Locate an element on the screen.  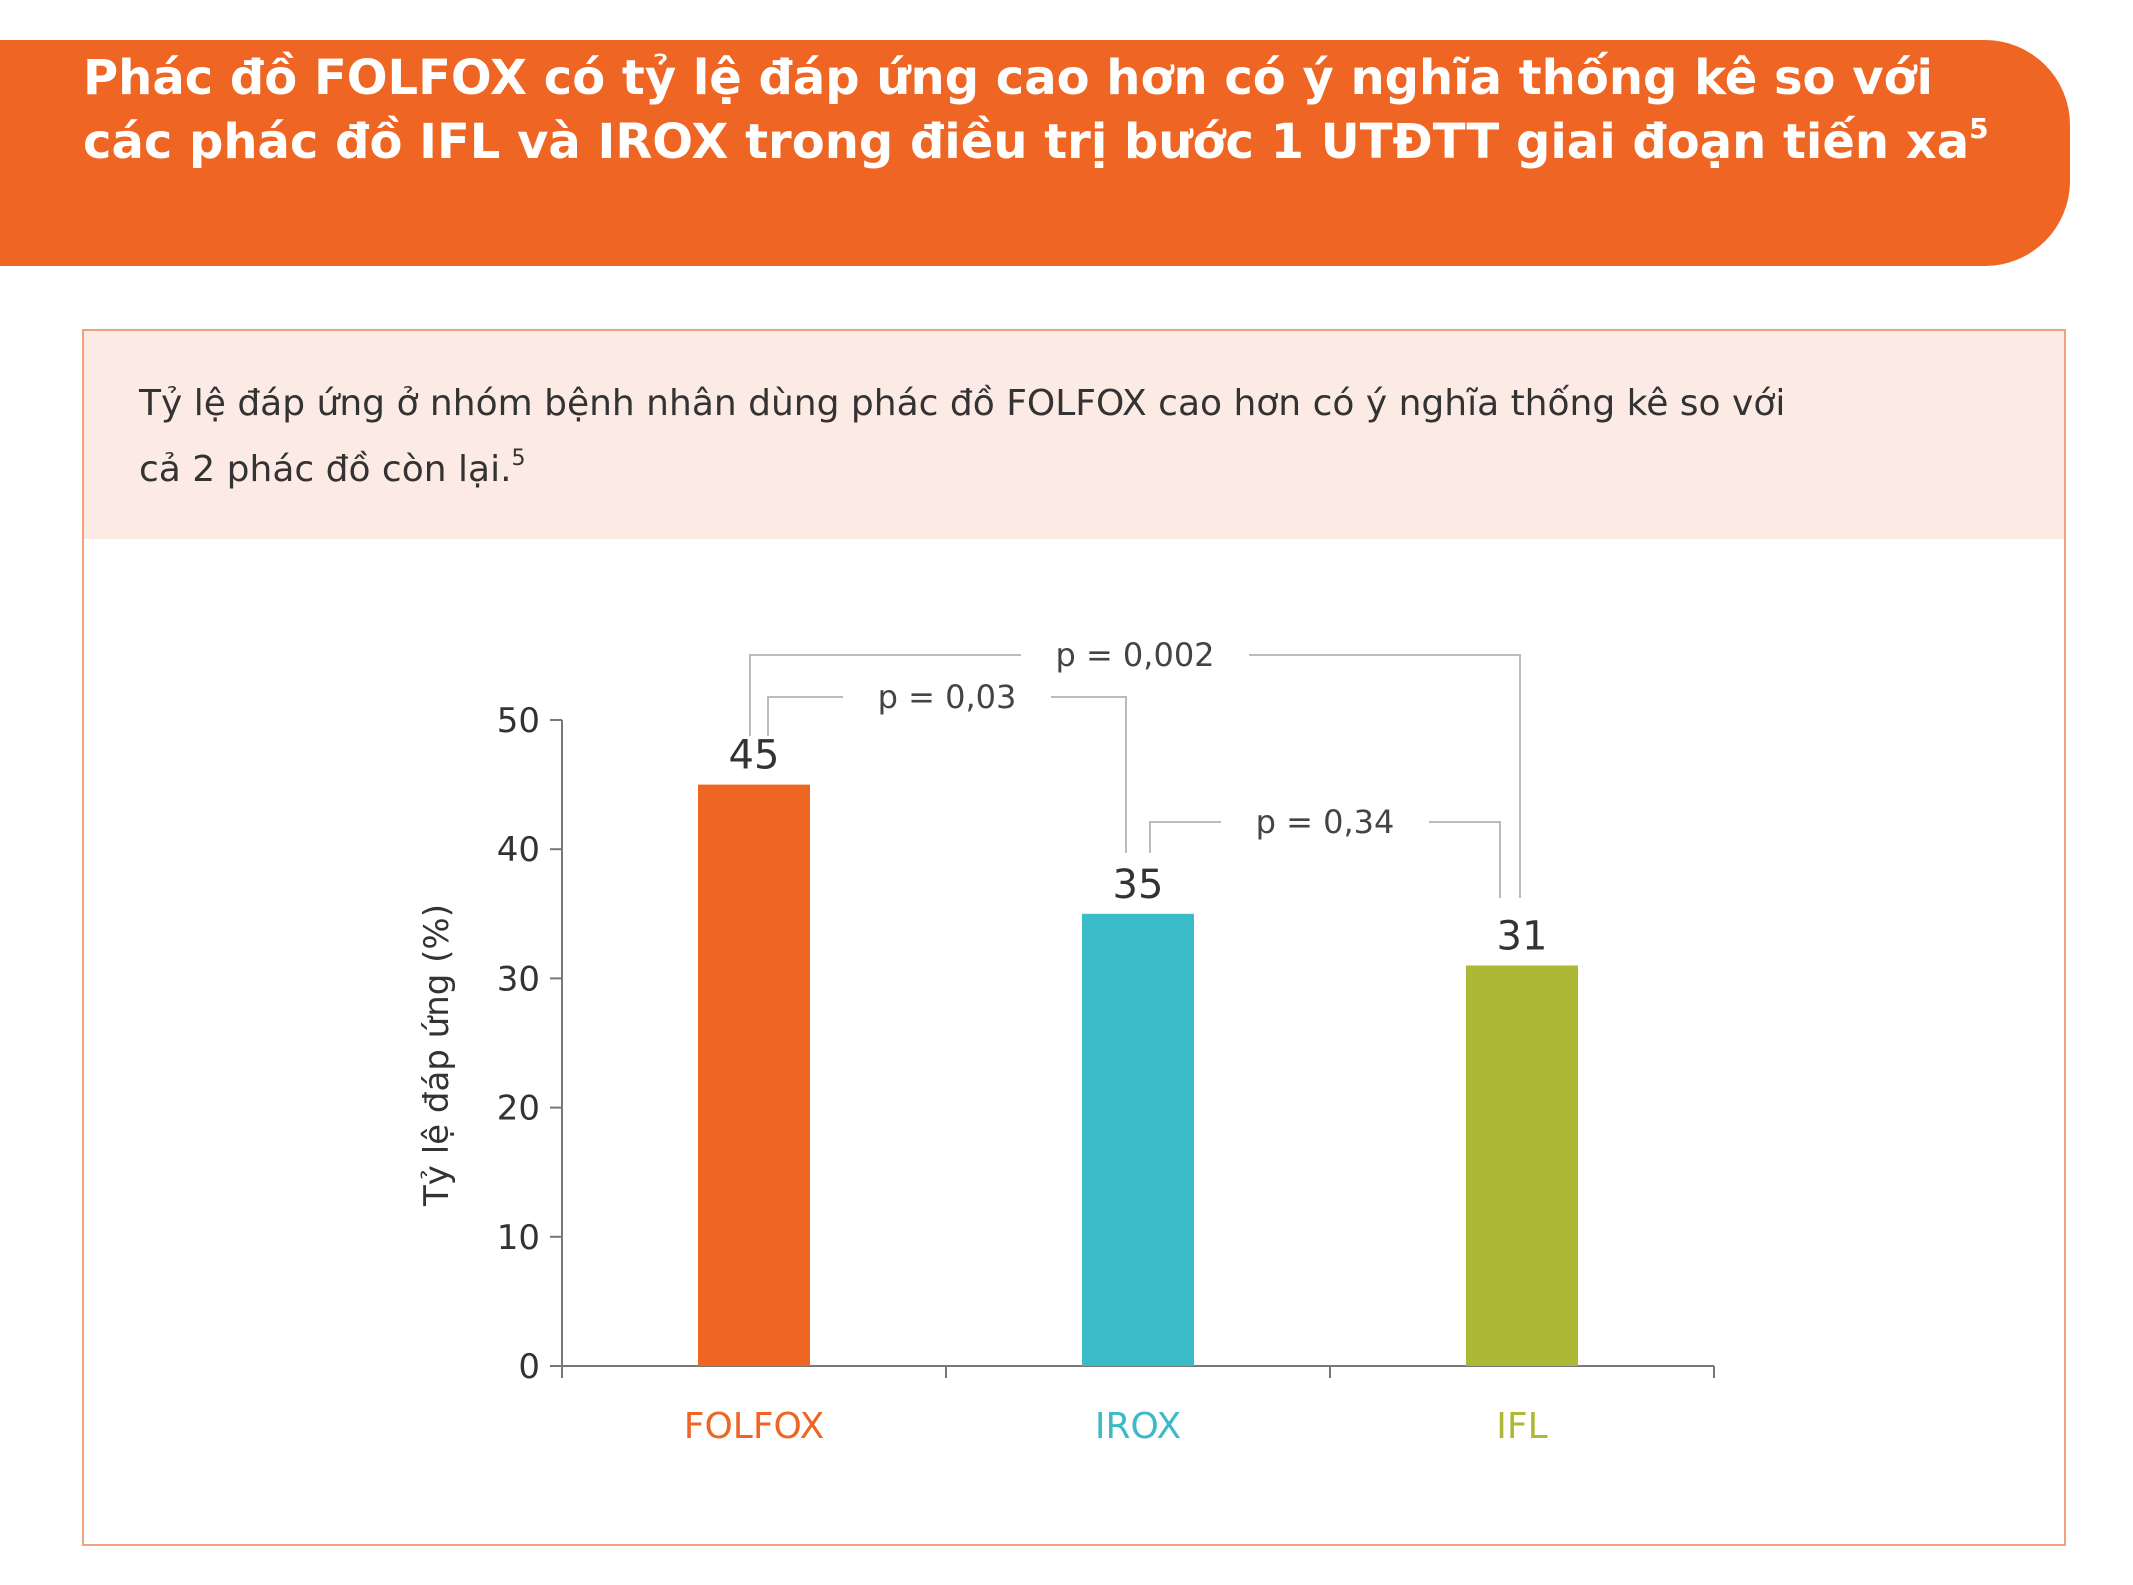
bracket-irox-ifl-left is located at coordinates (1185, 837).